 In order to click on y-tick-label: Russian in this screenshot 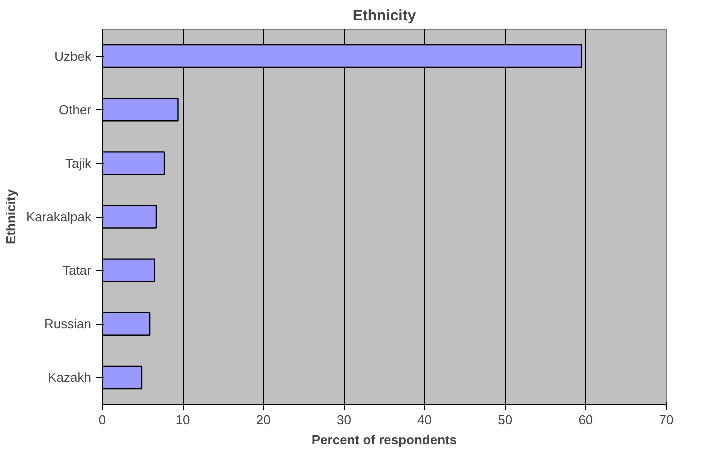, I will do `click(68, 324)`.